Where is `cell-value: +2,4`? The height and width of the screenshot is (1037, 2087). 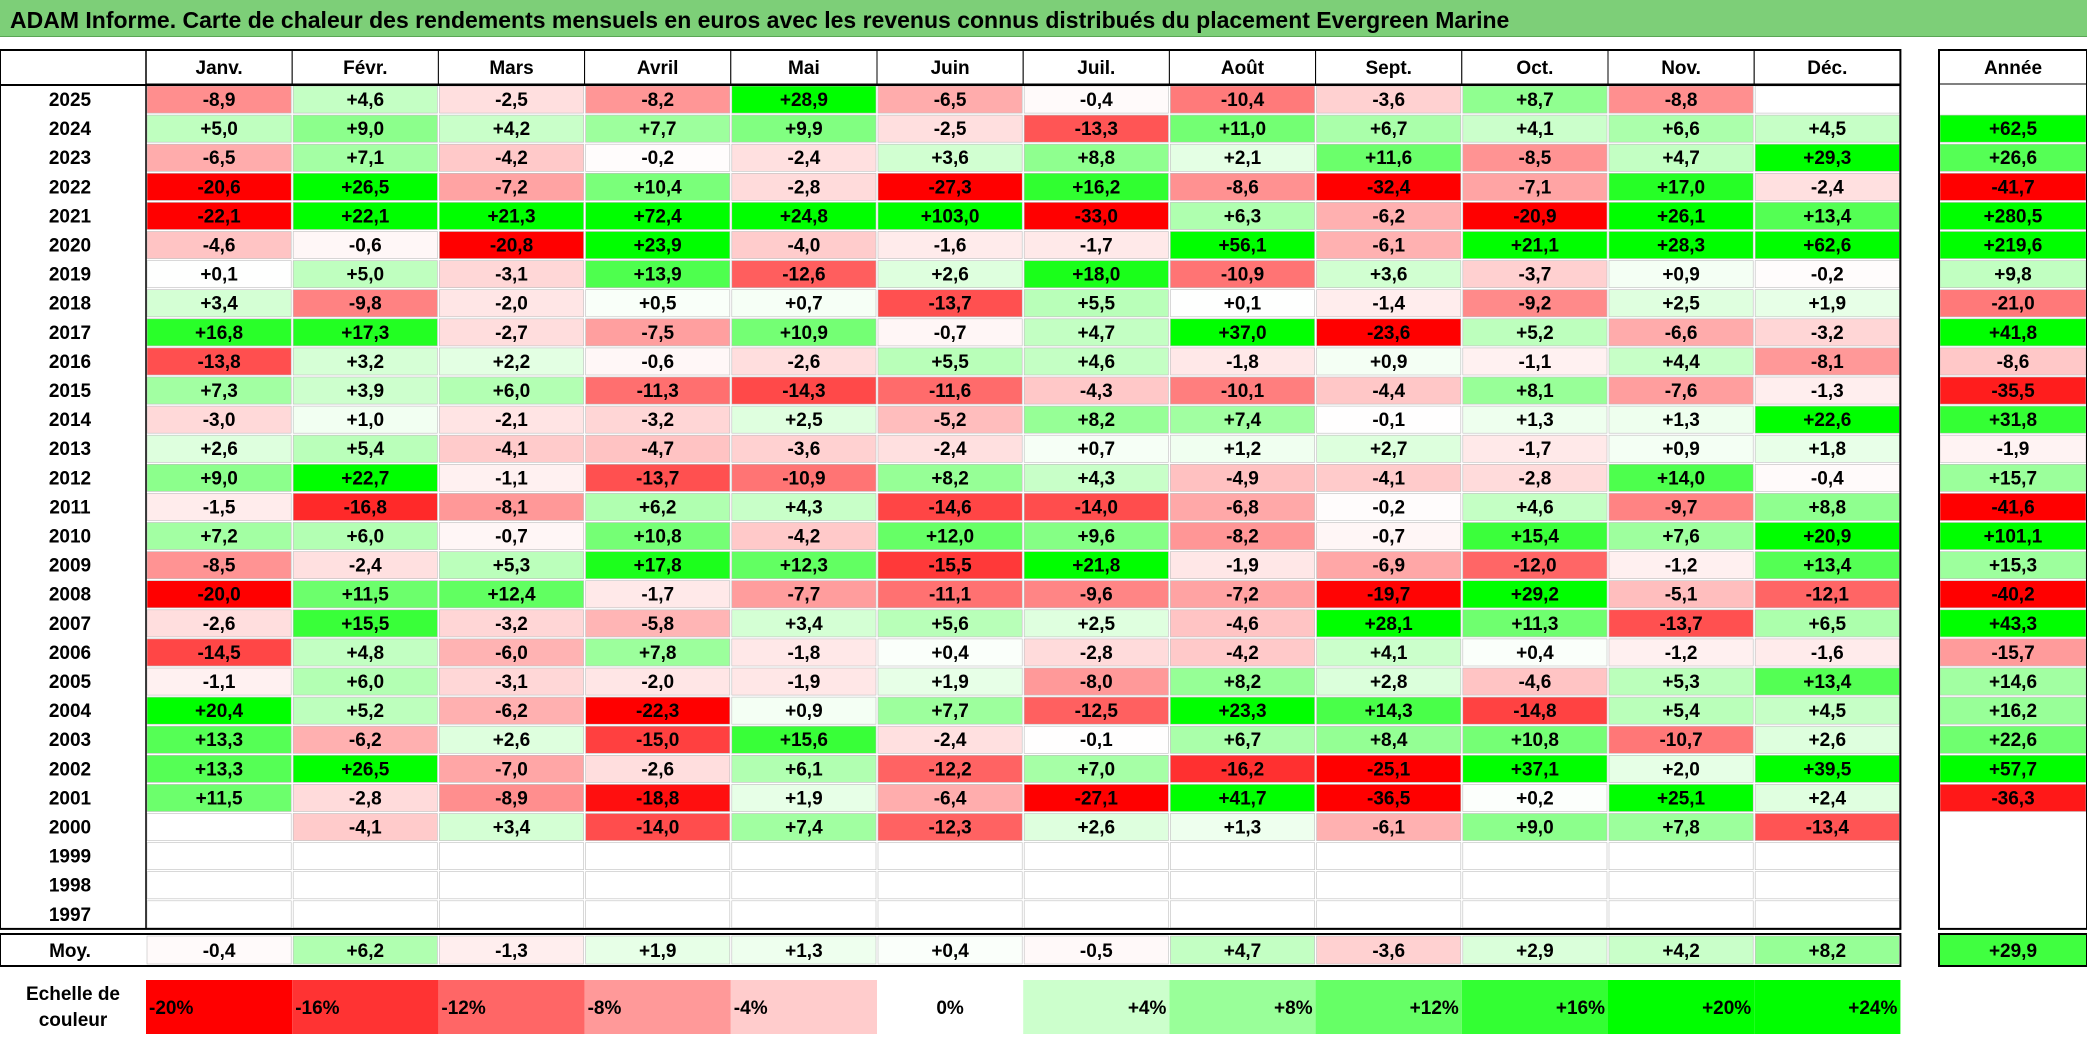
cell-value: +2,4 is located at coordinates (1828, 798).